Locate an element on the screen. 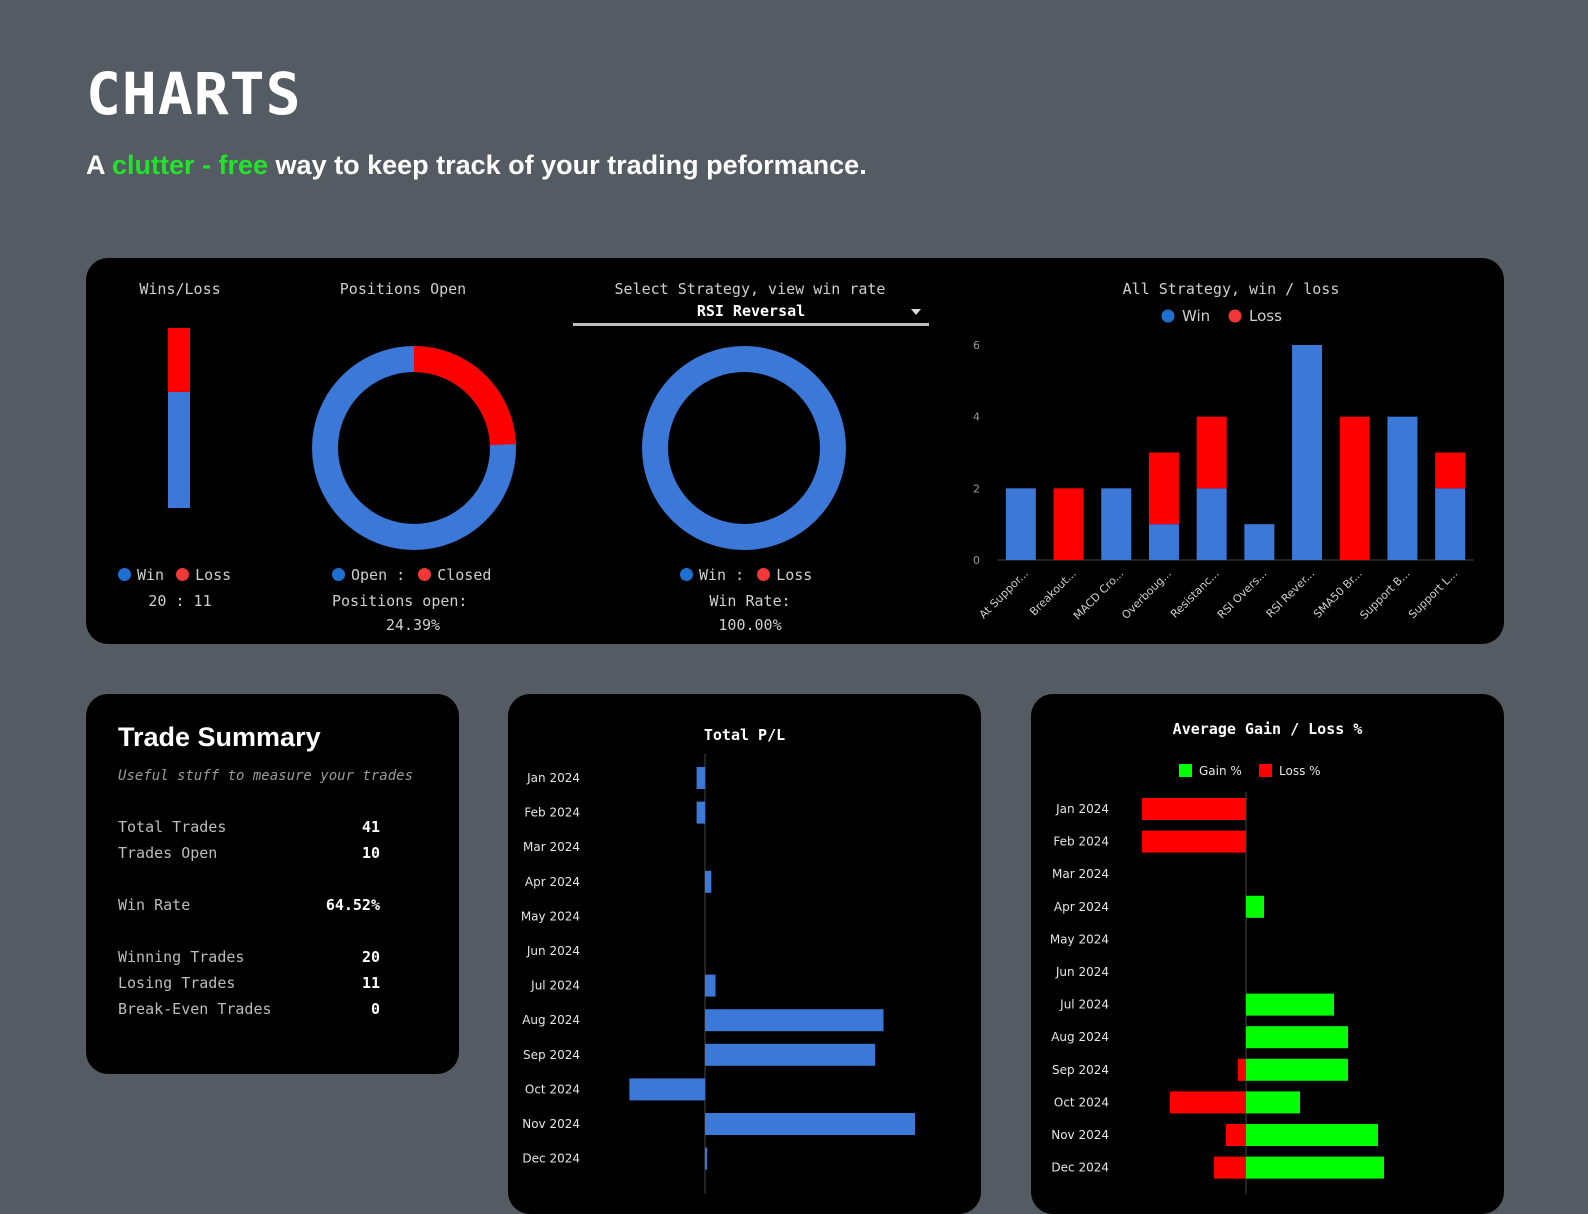 The height and width of the screenshot is (1214, 1588). y-tick-label: Oct 2024 is located at coordinates (552, 1089).